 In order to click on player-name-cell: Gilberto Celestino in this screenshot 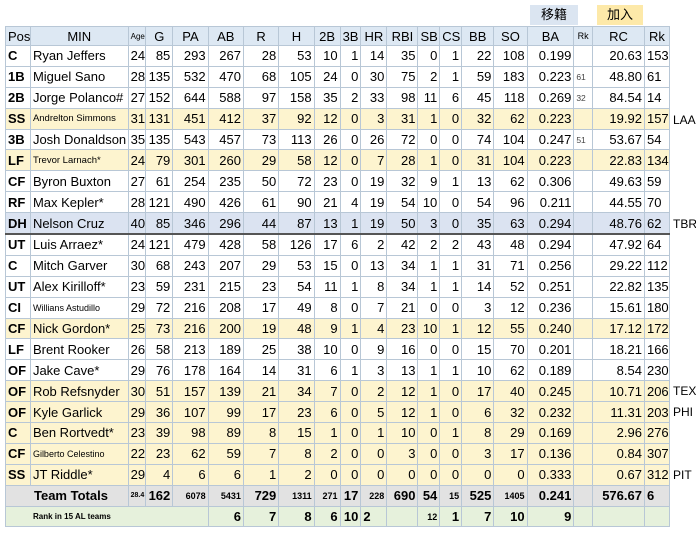, I will do `click(79, 453)`.